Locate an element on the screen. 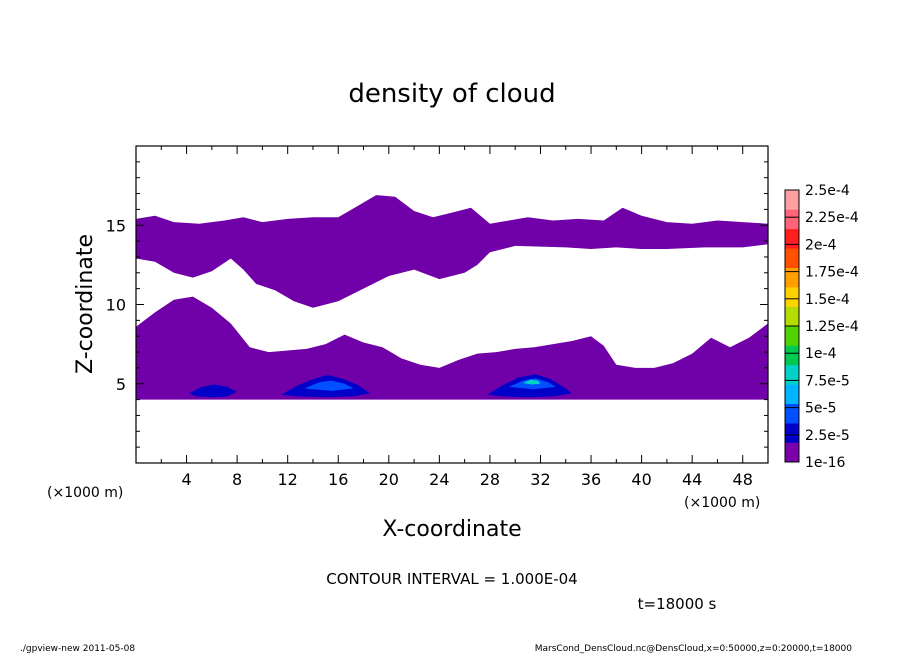 Image resolution: width=904 pixels, height=654 pixels. colorbar-label: 2.5e-5 is located at coordinates (827, 436).